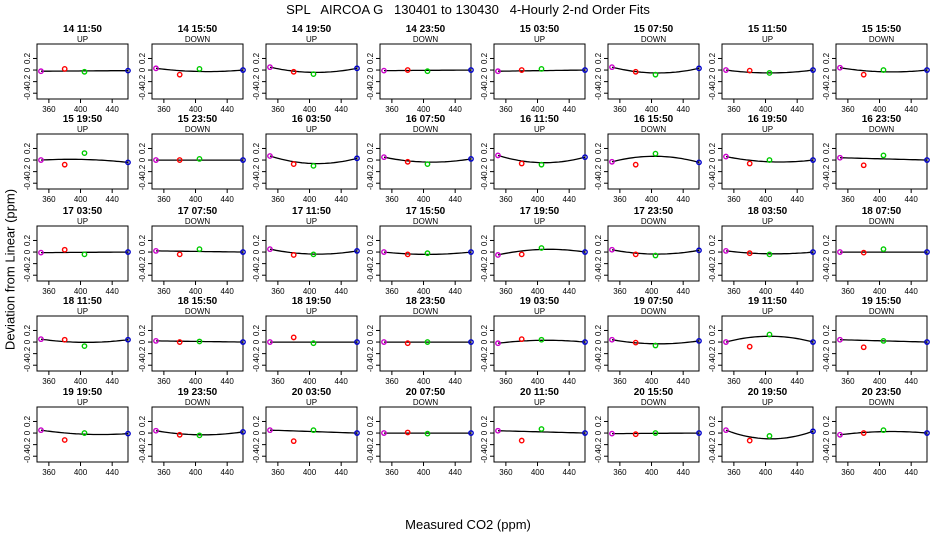 The width and height of the screenshot is (936, 540). Describe the element at coordinates (10, 269) in the screenshot. I see `y-axis-title: Deviation from Linear (ppm)` at that location.